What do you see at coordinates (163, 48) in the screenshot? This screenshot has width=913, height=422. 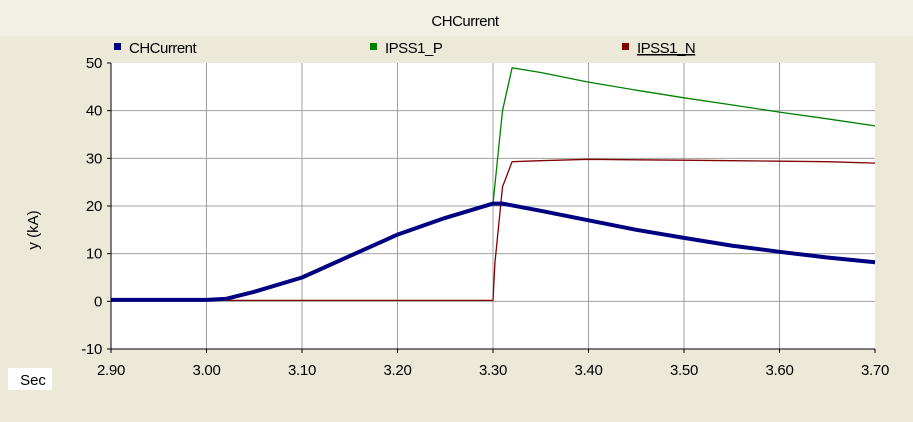 I see `legend-label-chcurrent: CHCurrent` at bounding box center [163, 48].